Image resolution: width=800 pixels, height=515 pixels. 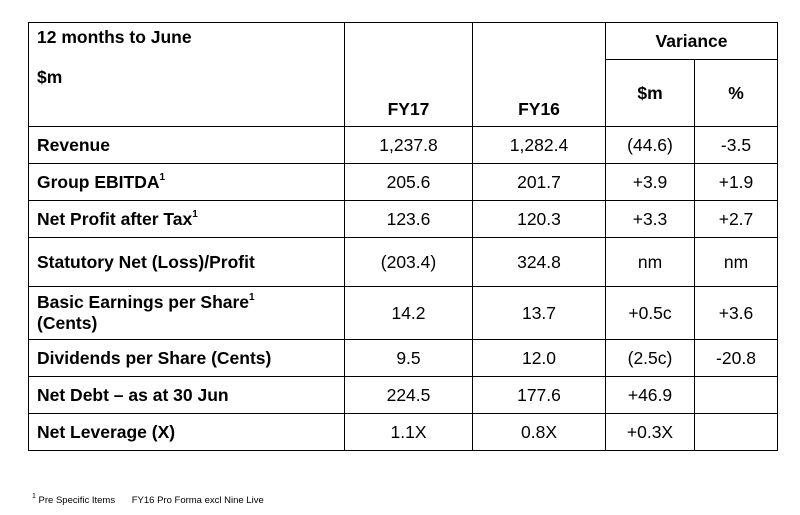 I want to click on row-label-text: Statutory Net (Loss)/Profit, so click(x=146, y=261).